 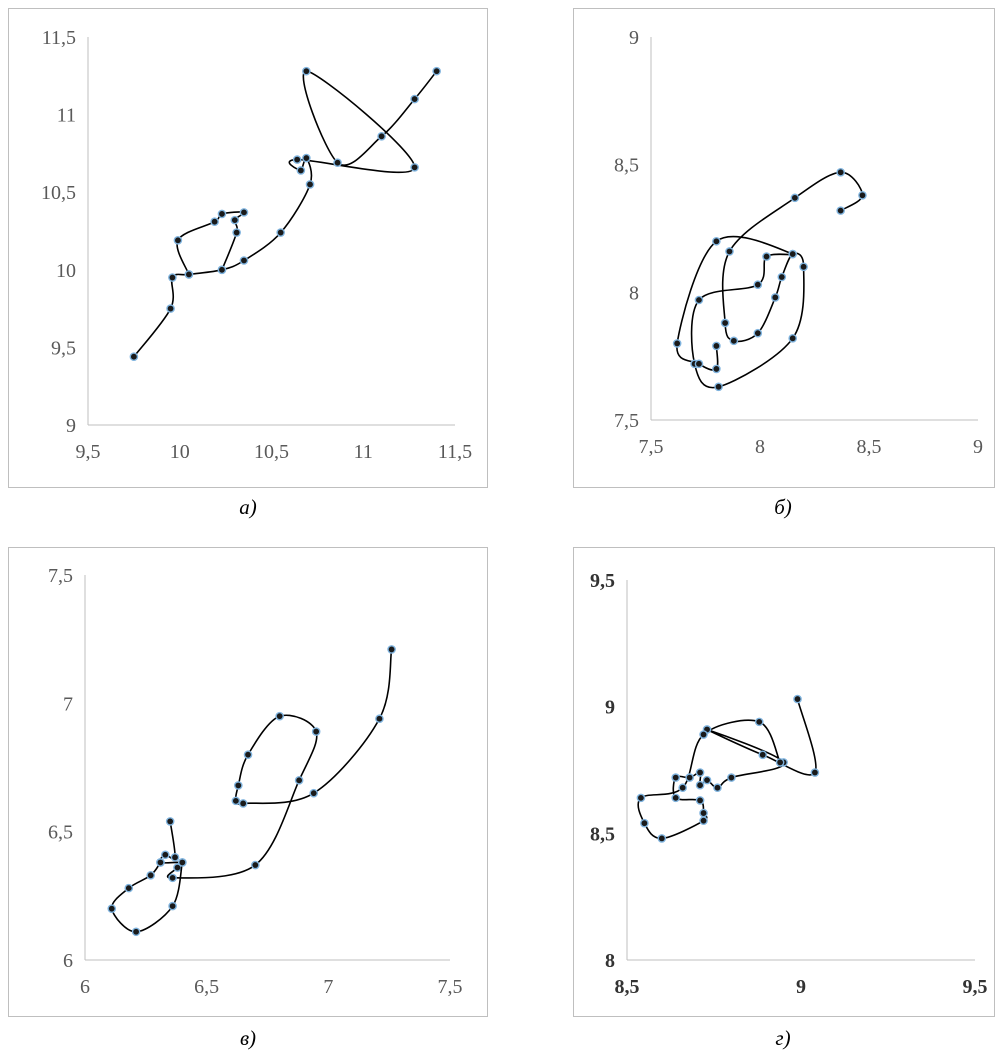 I want to click on x-tick-label: 6,5, so click(x=206, y=987).